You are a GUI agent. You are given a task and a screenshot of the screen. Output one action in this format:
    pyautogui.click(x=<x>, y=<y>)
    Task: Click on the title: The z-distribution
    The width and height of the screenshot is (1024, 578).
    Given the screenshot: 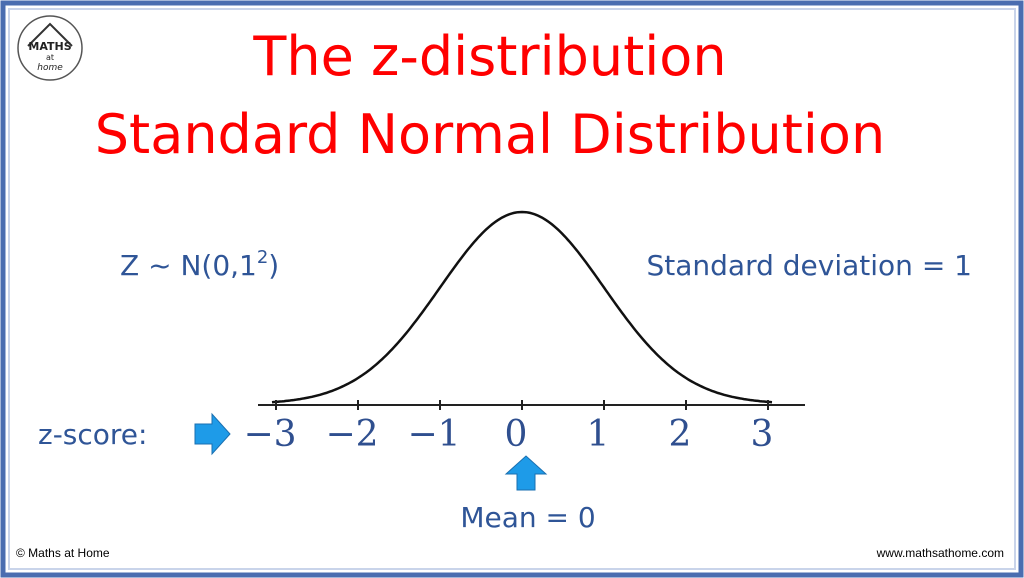 What is the action you would take?
    pyautogui.click(x=489, y=56)
    